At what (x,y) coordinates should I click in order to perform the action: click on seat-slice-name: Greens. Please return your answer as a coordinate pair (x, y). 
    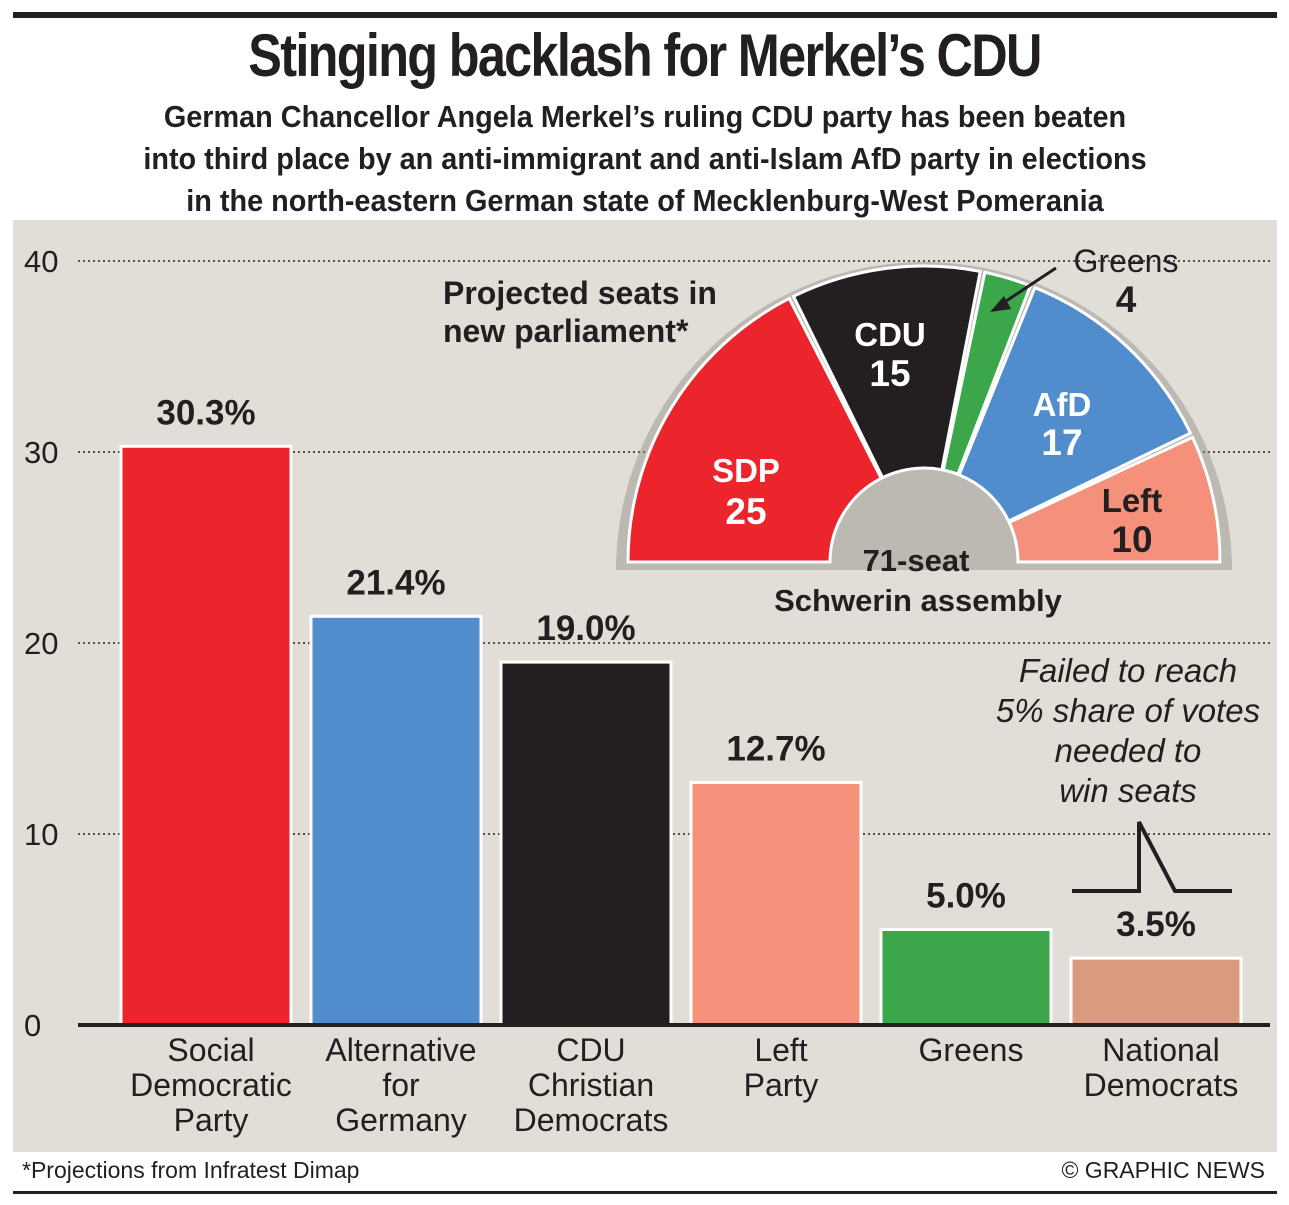
    Looking at the image, I should click on (1126, 261).